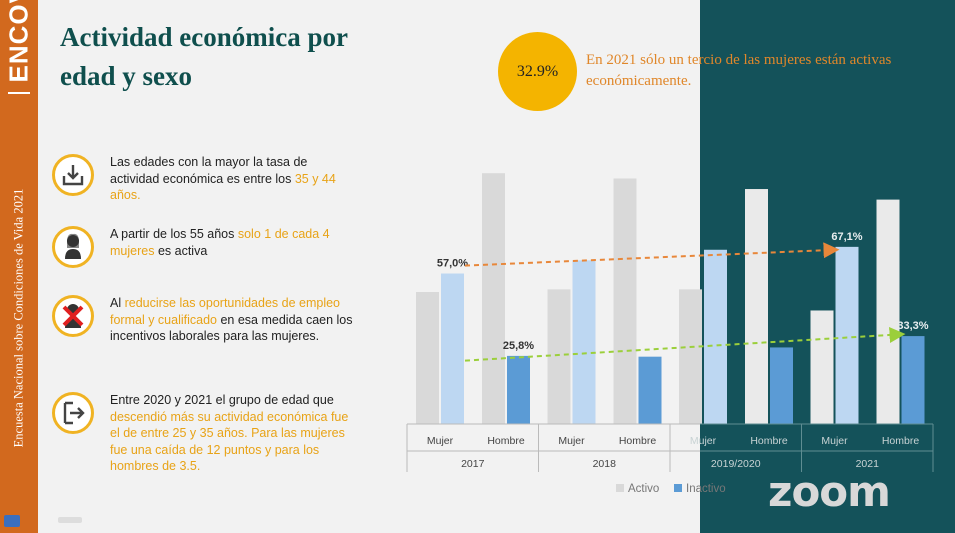 This screenshot has height=533, width=955. I want to click on legend-label-Inactivo: Inactivo, so click(706, 489).